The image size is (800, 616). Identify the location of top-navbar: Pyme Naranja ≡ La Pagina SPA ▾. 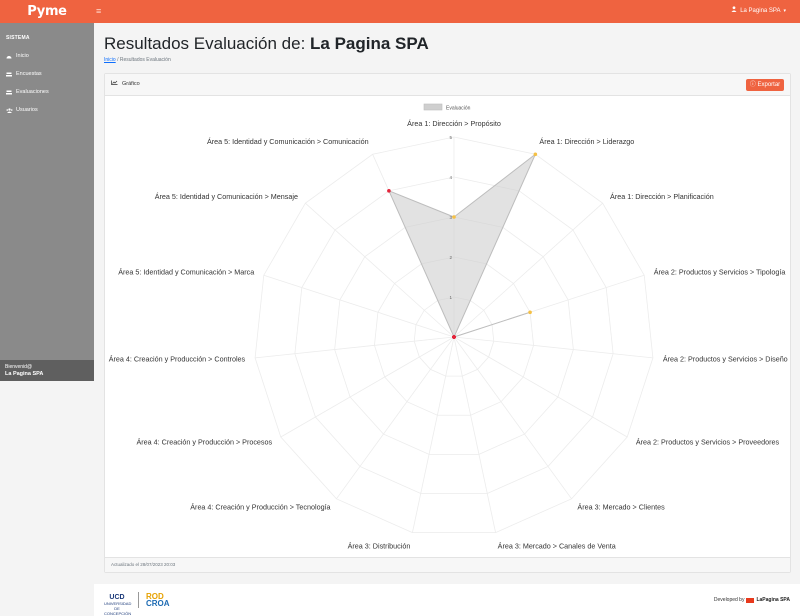
(400, 21).